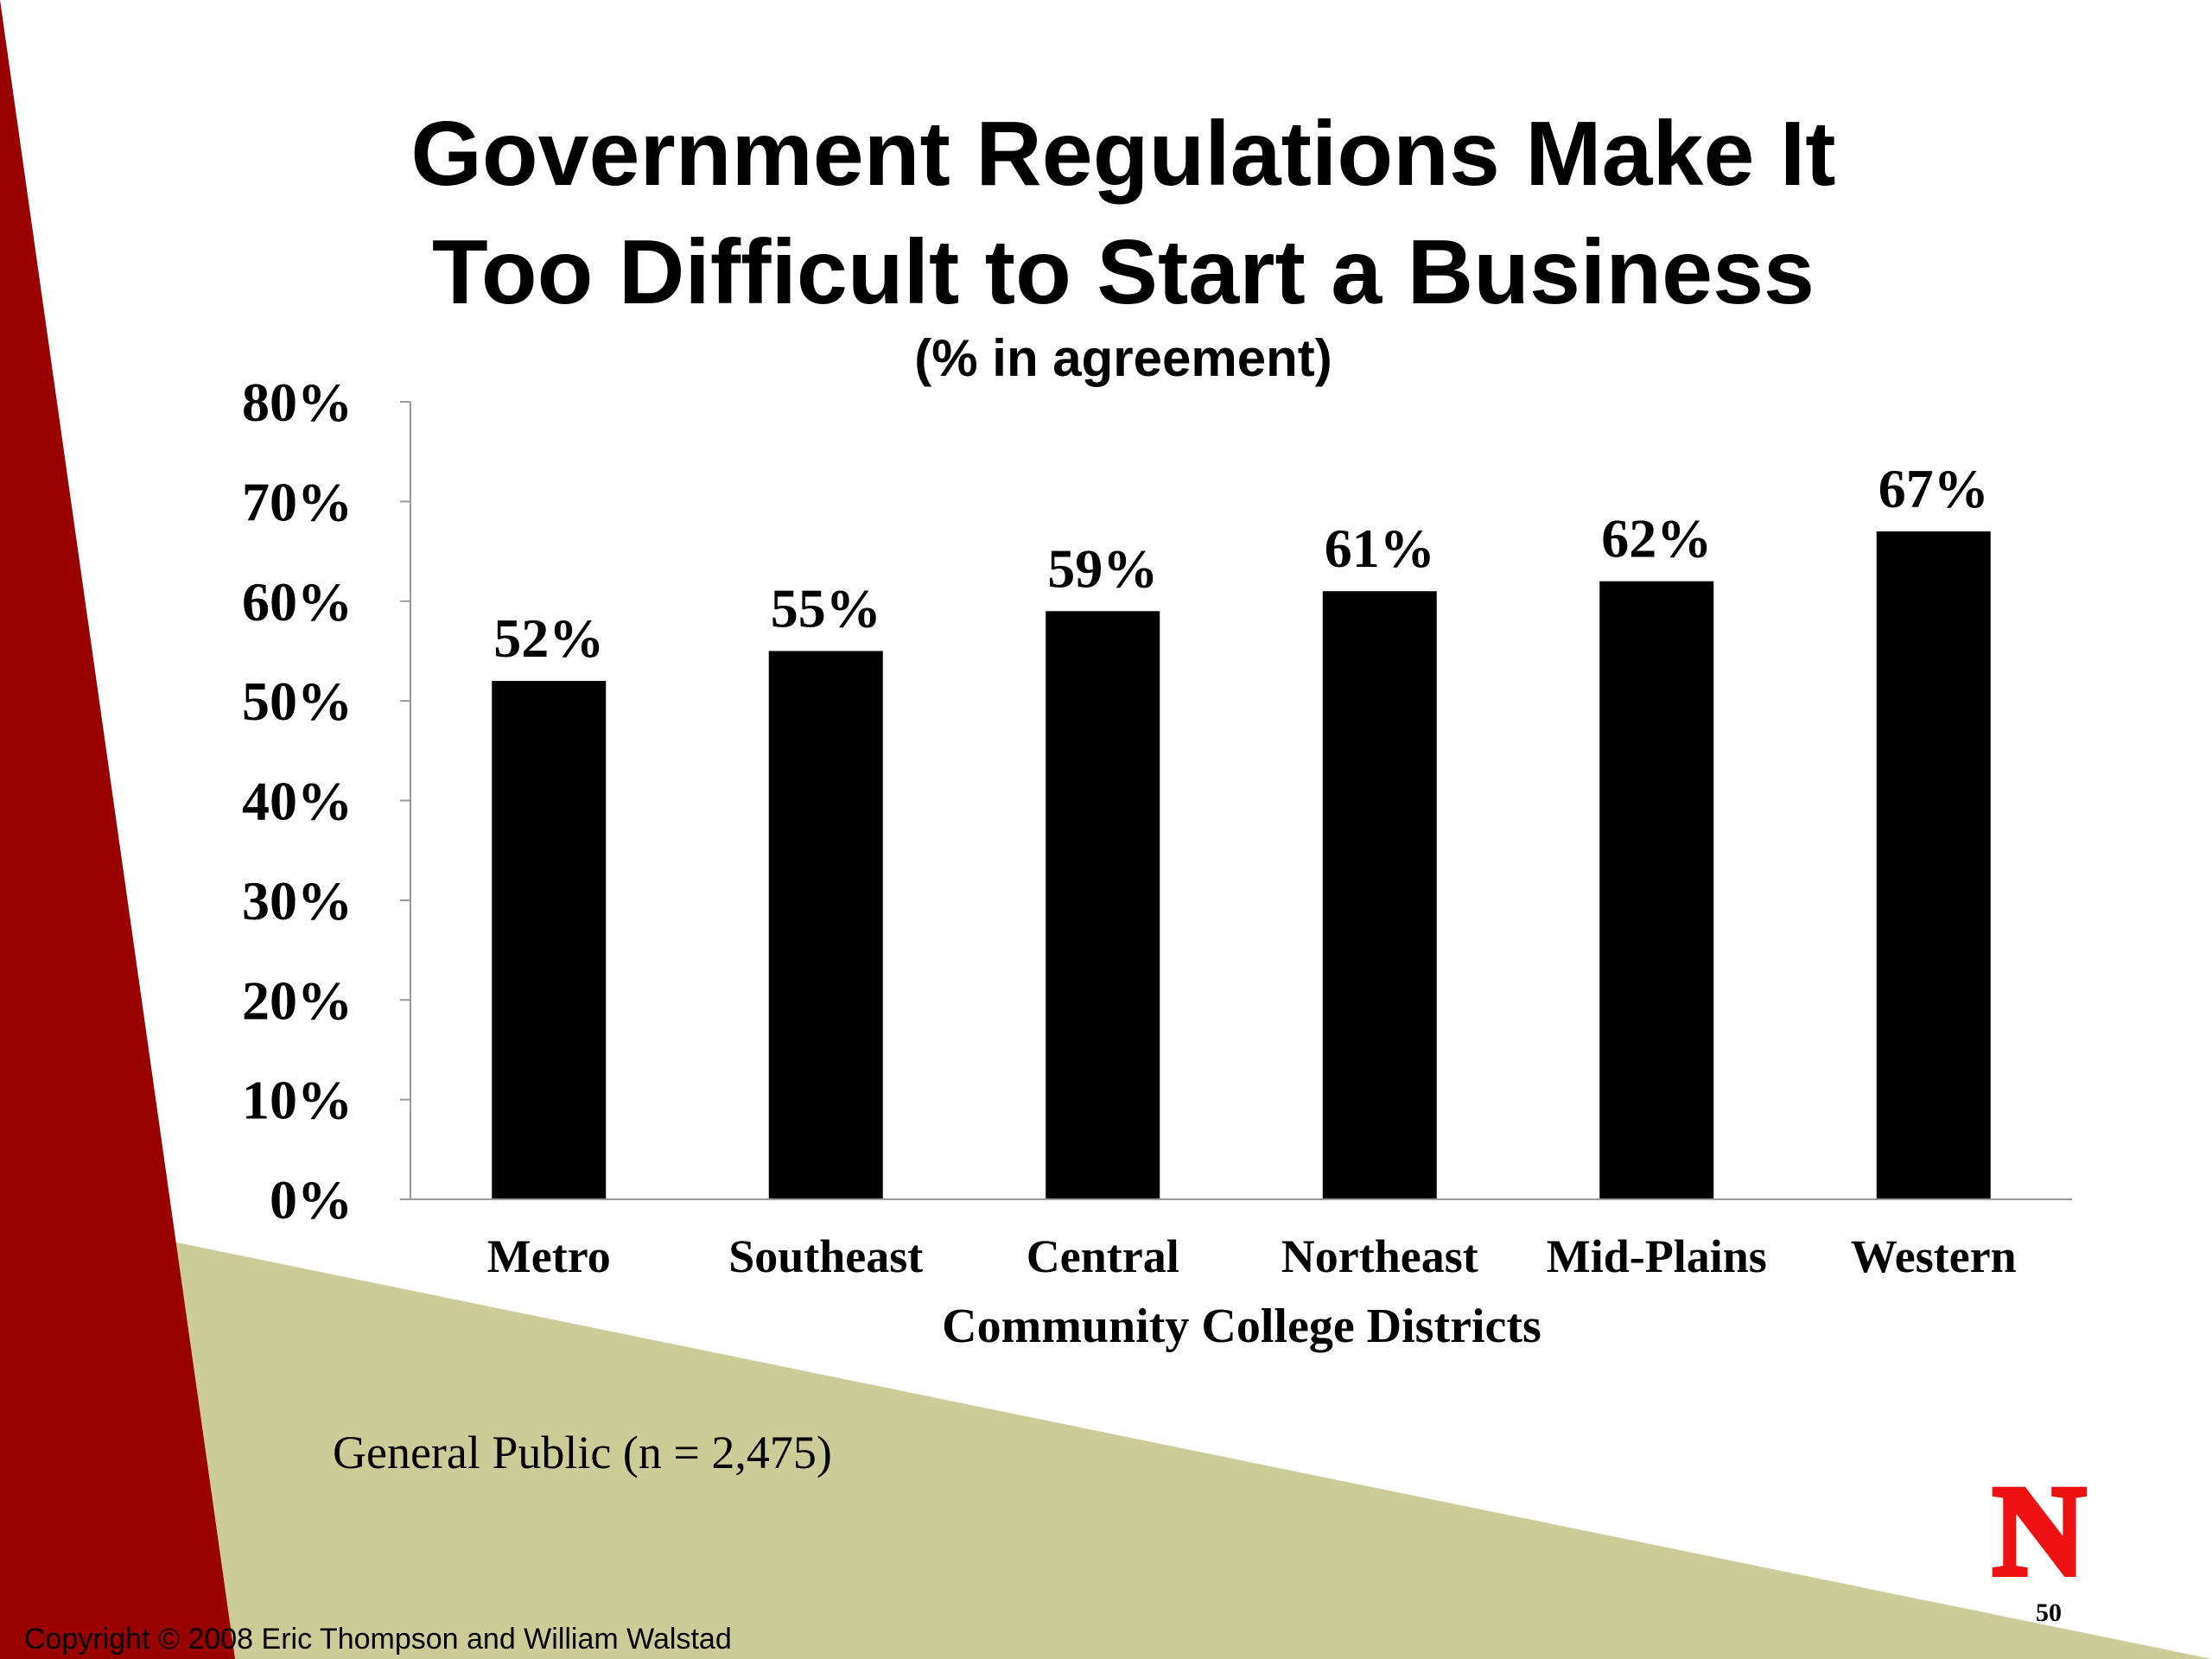  I want to click on data-label: 55%, so click(826, 608).